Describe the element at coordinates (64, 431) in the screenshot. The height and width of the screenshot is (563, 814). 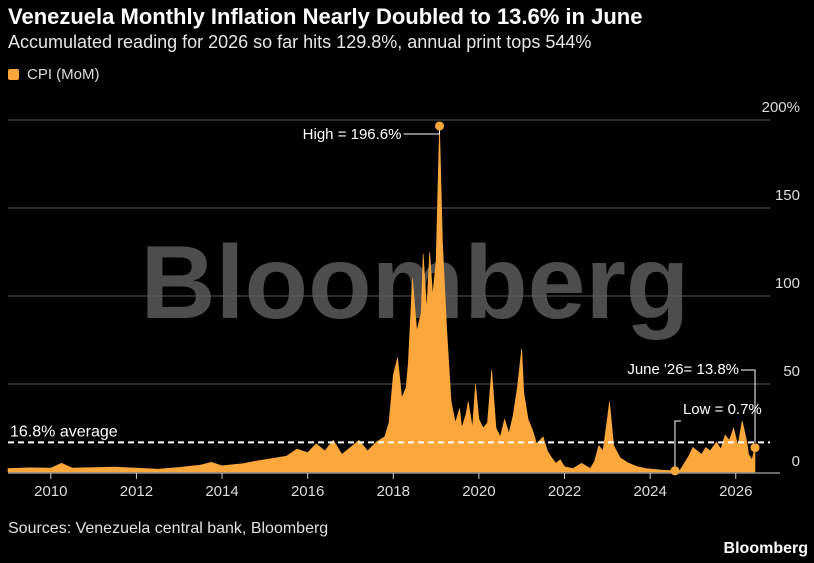
I see `average-label: 16.8% average` at that location.